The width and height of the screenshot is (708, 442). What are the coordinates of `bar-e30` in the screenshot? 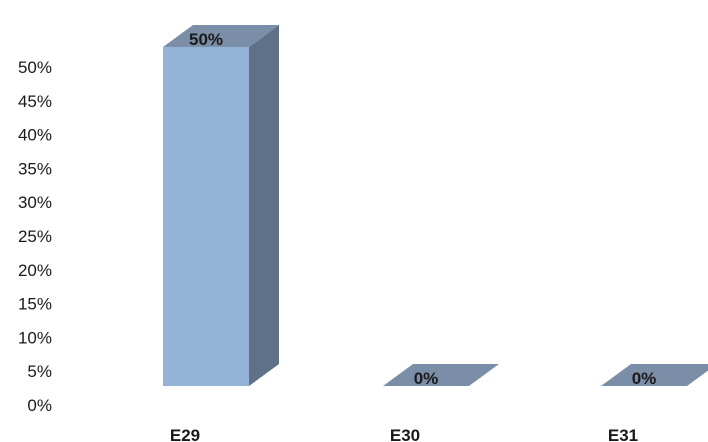 It's located at (441, 375).